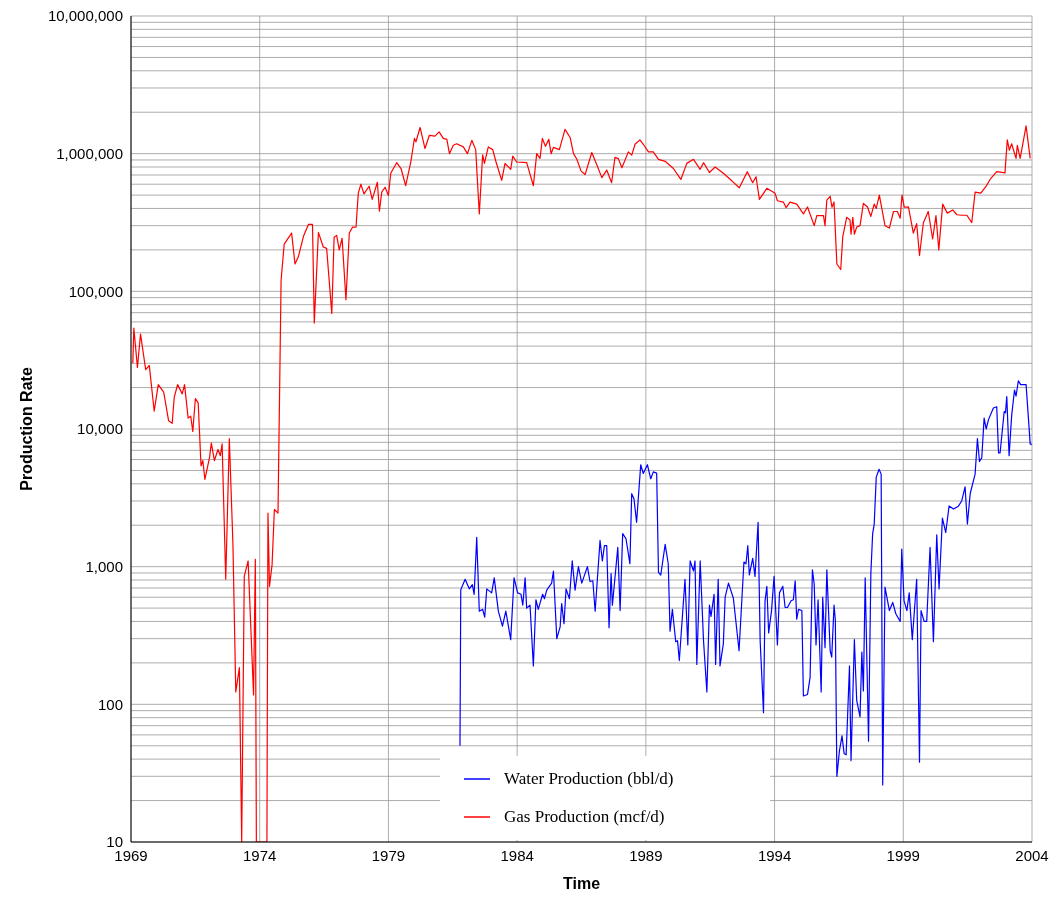  What do you see at coordinates (85, 16) in the screenshot?
I see `y-tick-label: 10,000,000` at bounding box center [85, 16].